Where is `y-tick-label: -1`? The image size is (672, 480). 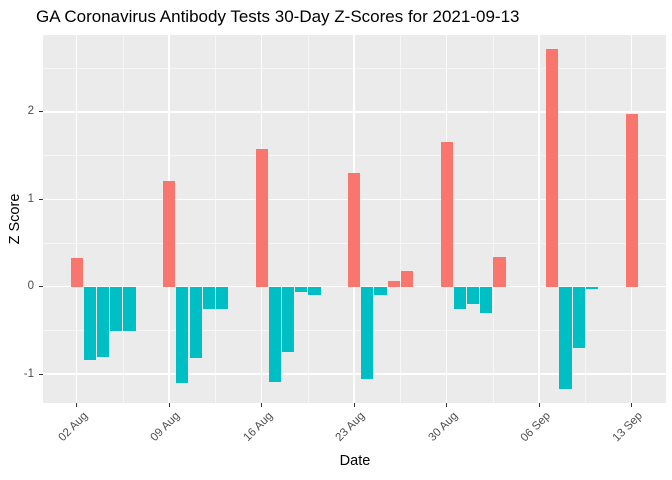 y-tick-label: -1 is located at coordinates (28, 373).